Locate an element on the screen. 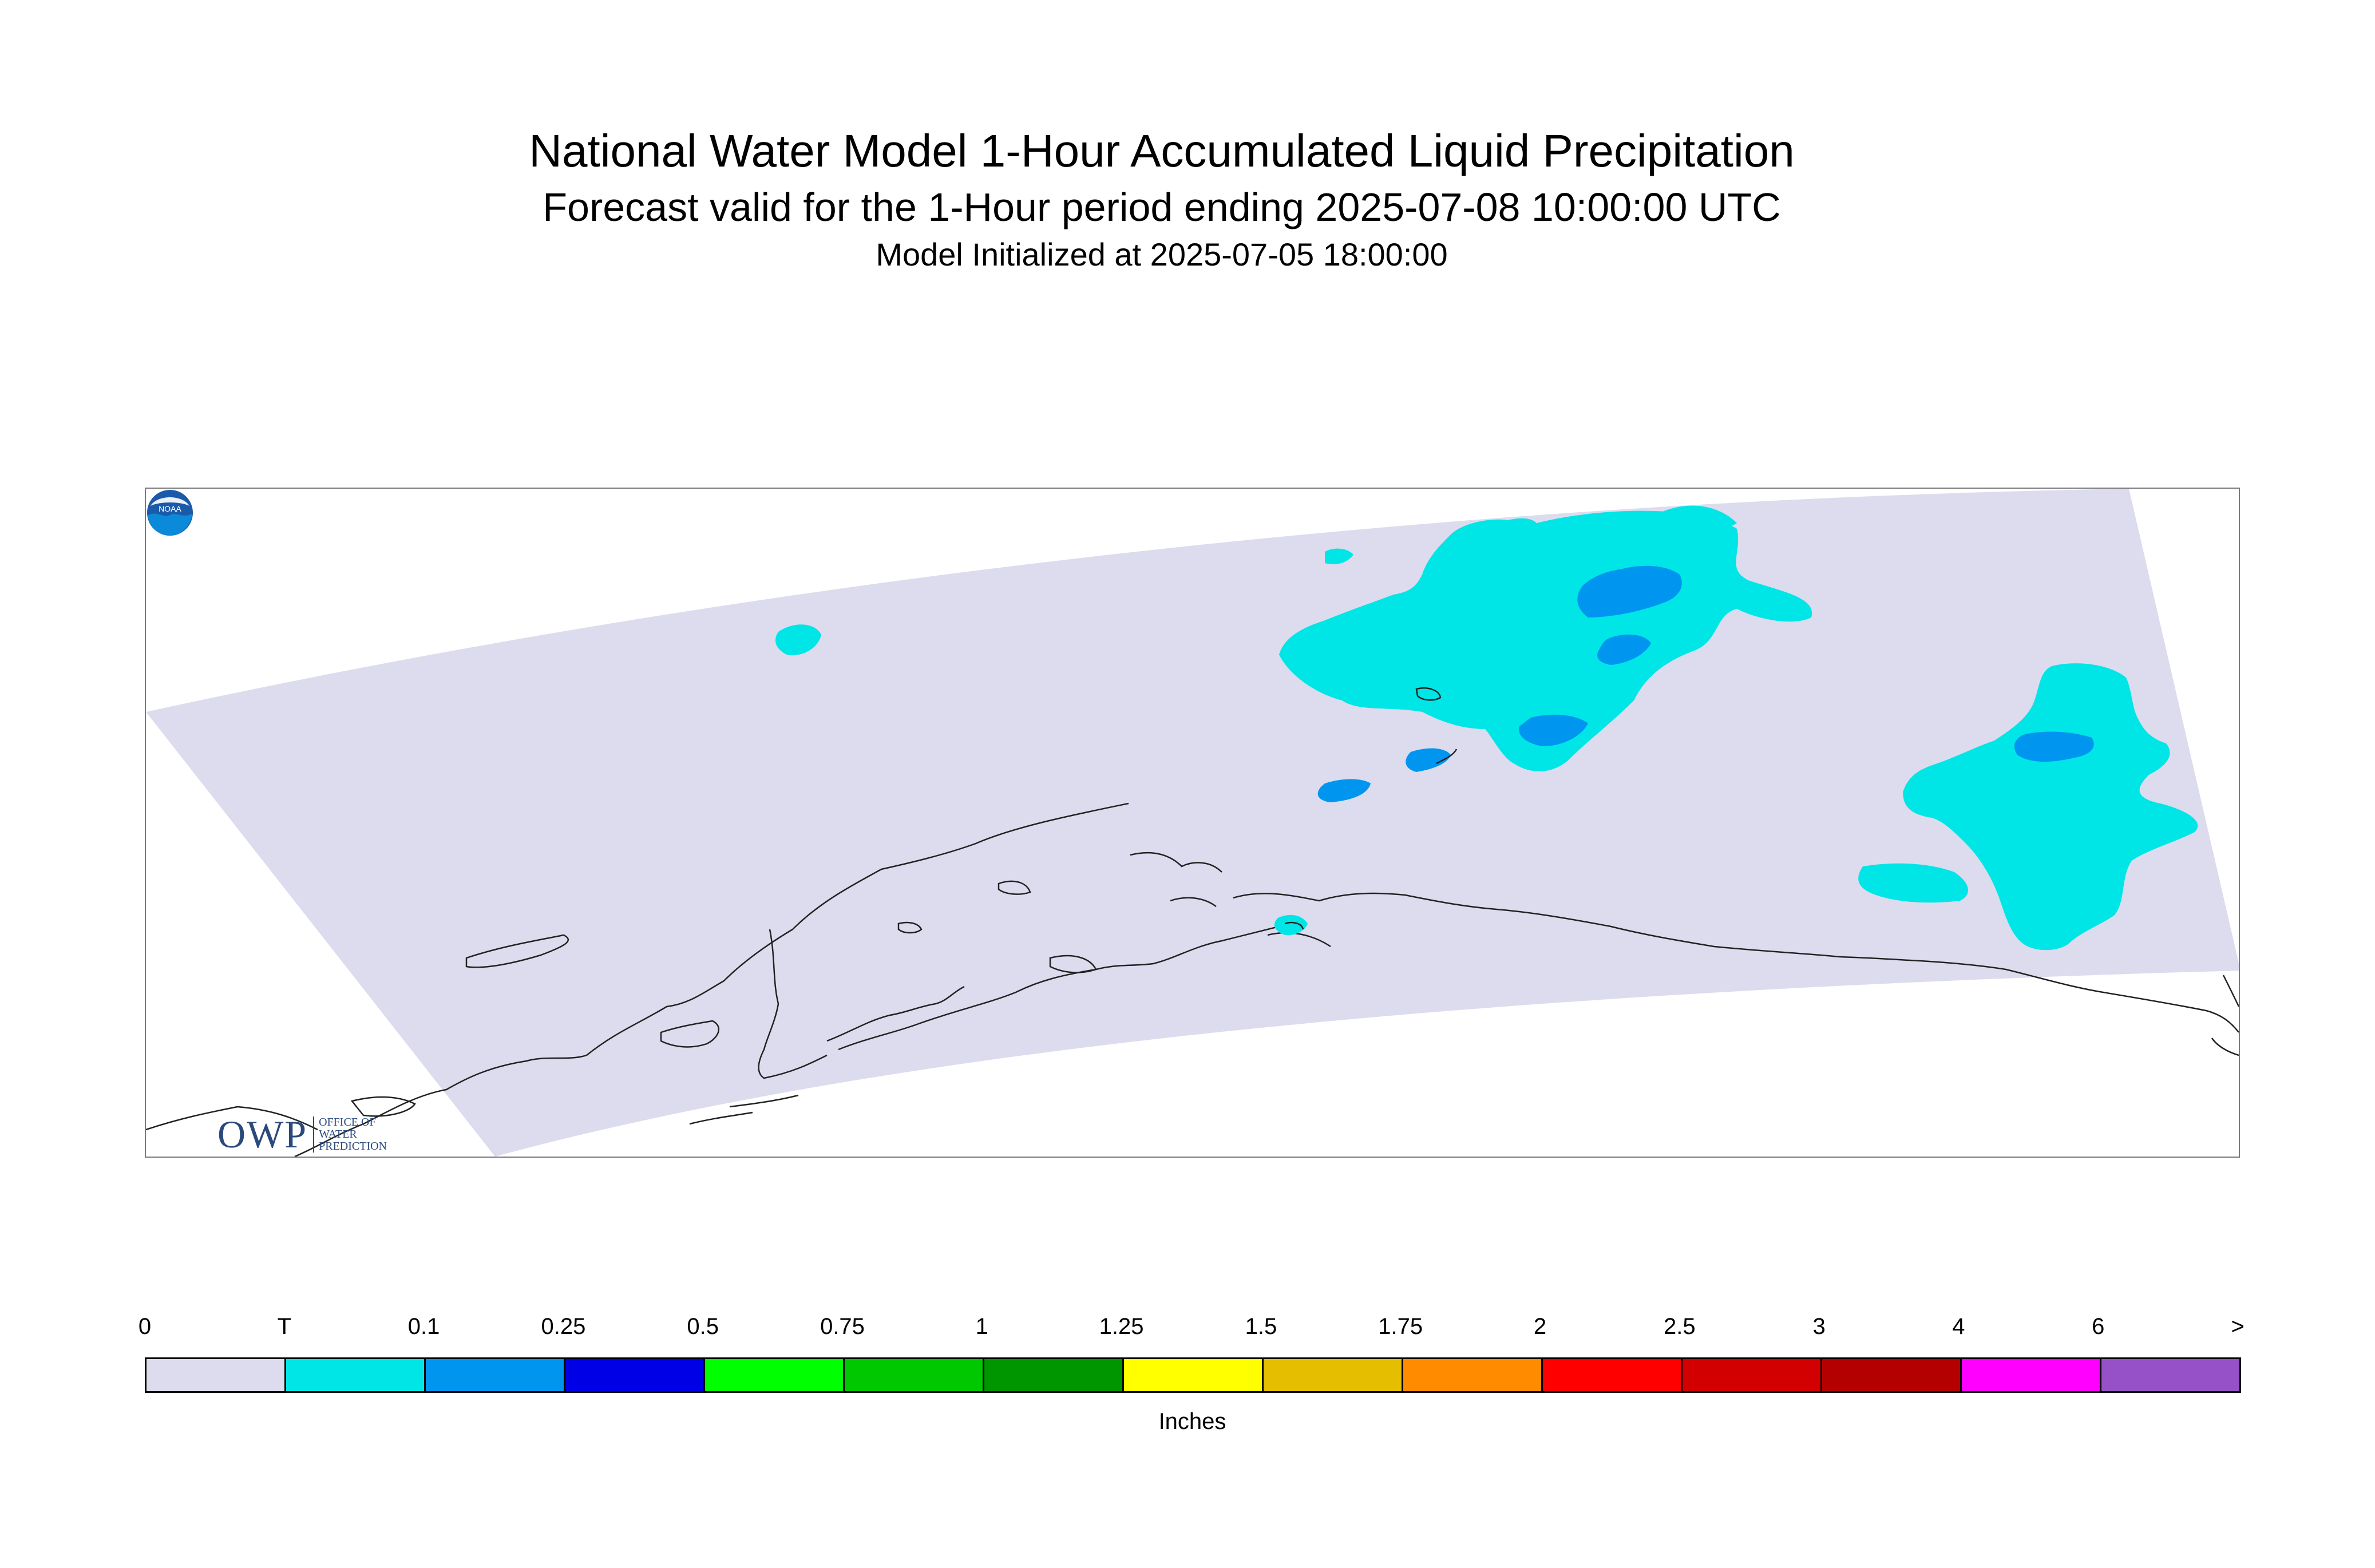 Image resolution: width=2375 pixels, height=1568 pixels. noaa-logo: NOAA is located at coordinates (170, 513).